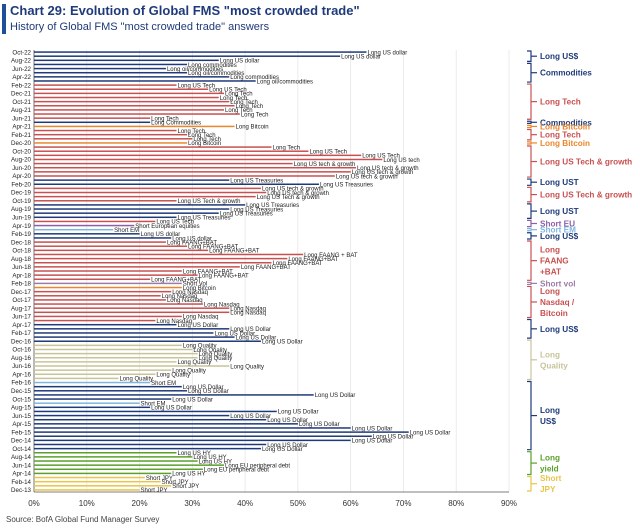 This screenshot has width=640, height=530. What do you see at coordinates (21, 217) in the screenshot?
I see `month-label: Jun-19` at bounding box center [21, 217].